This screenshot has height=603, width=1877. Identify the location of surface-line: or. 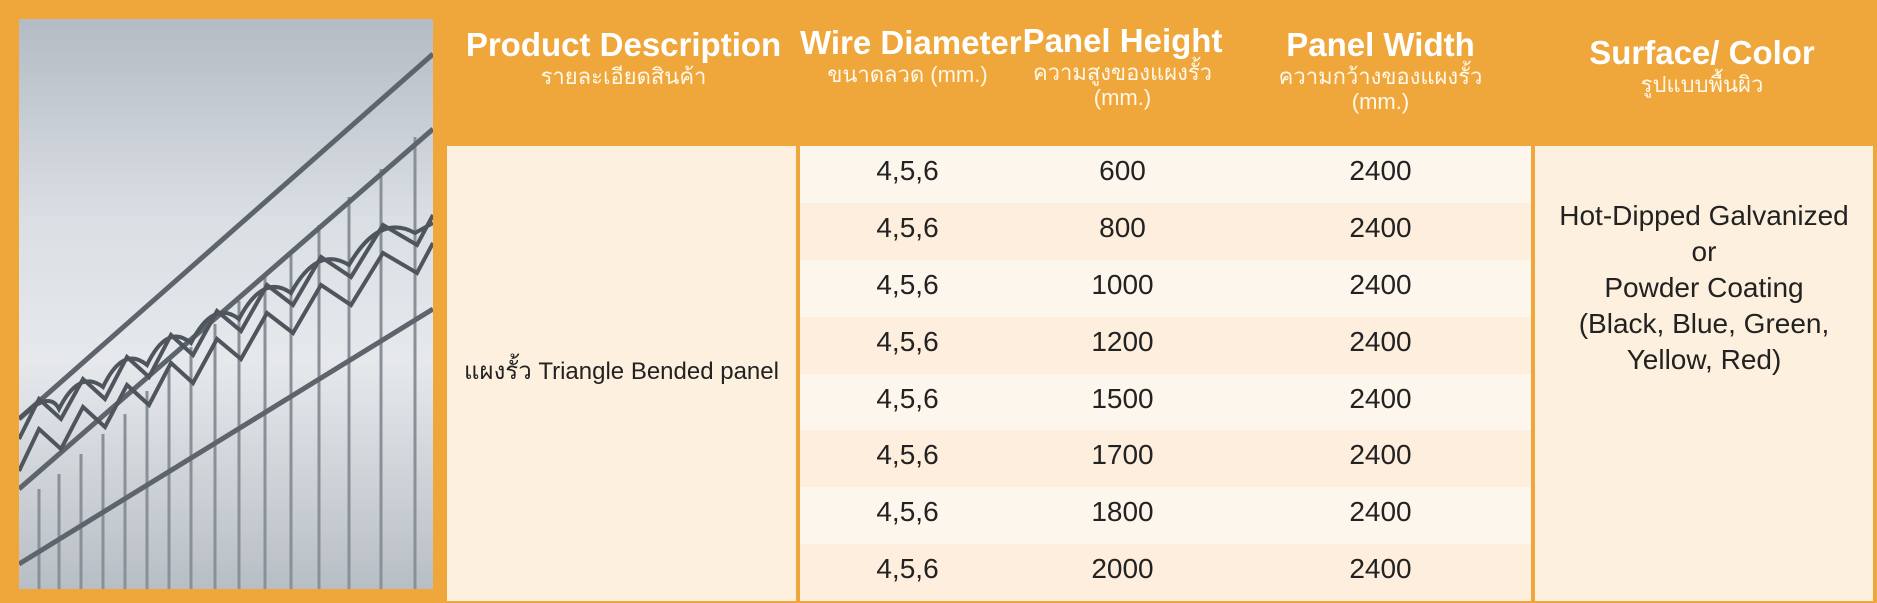
(1704, 251).